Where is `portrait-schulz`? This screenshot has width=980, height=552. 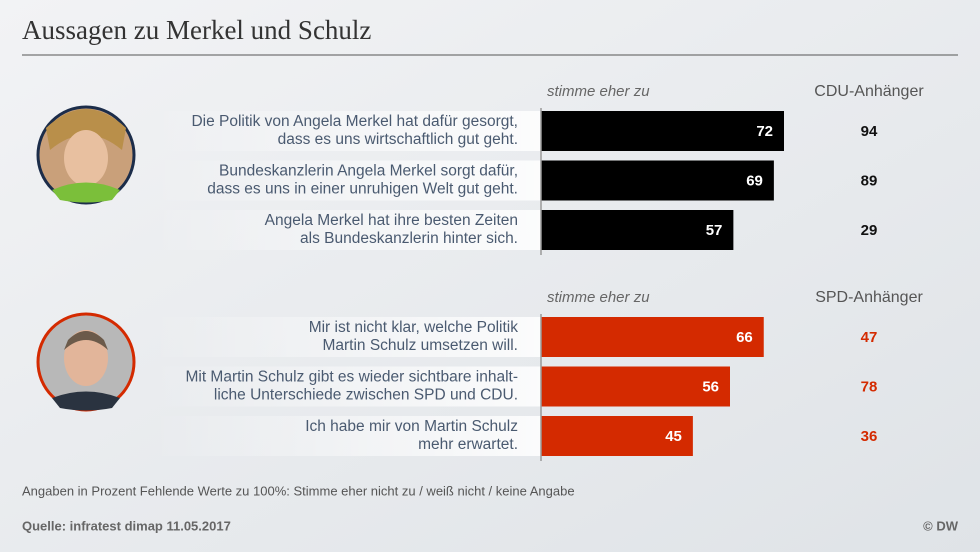 portrait-schulz is located at coordinates (86, 362).